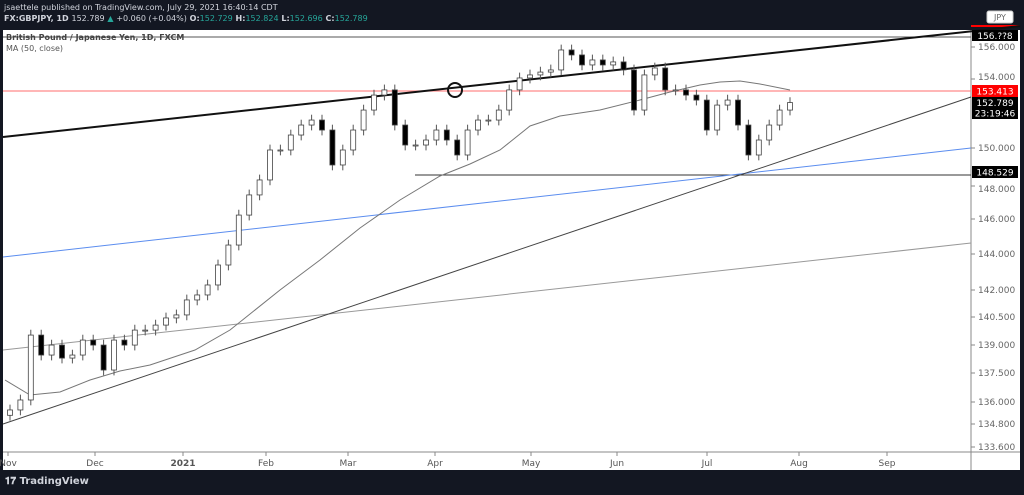 The height and width of the screenshot is (495, 1024). Describe the element at coordinates (455, 90) in the screenshot. I see `touch-circle-marker` at that location.